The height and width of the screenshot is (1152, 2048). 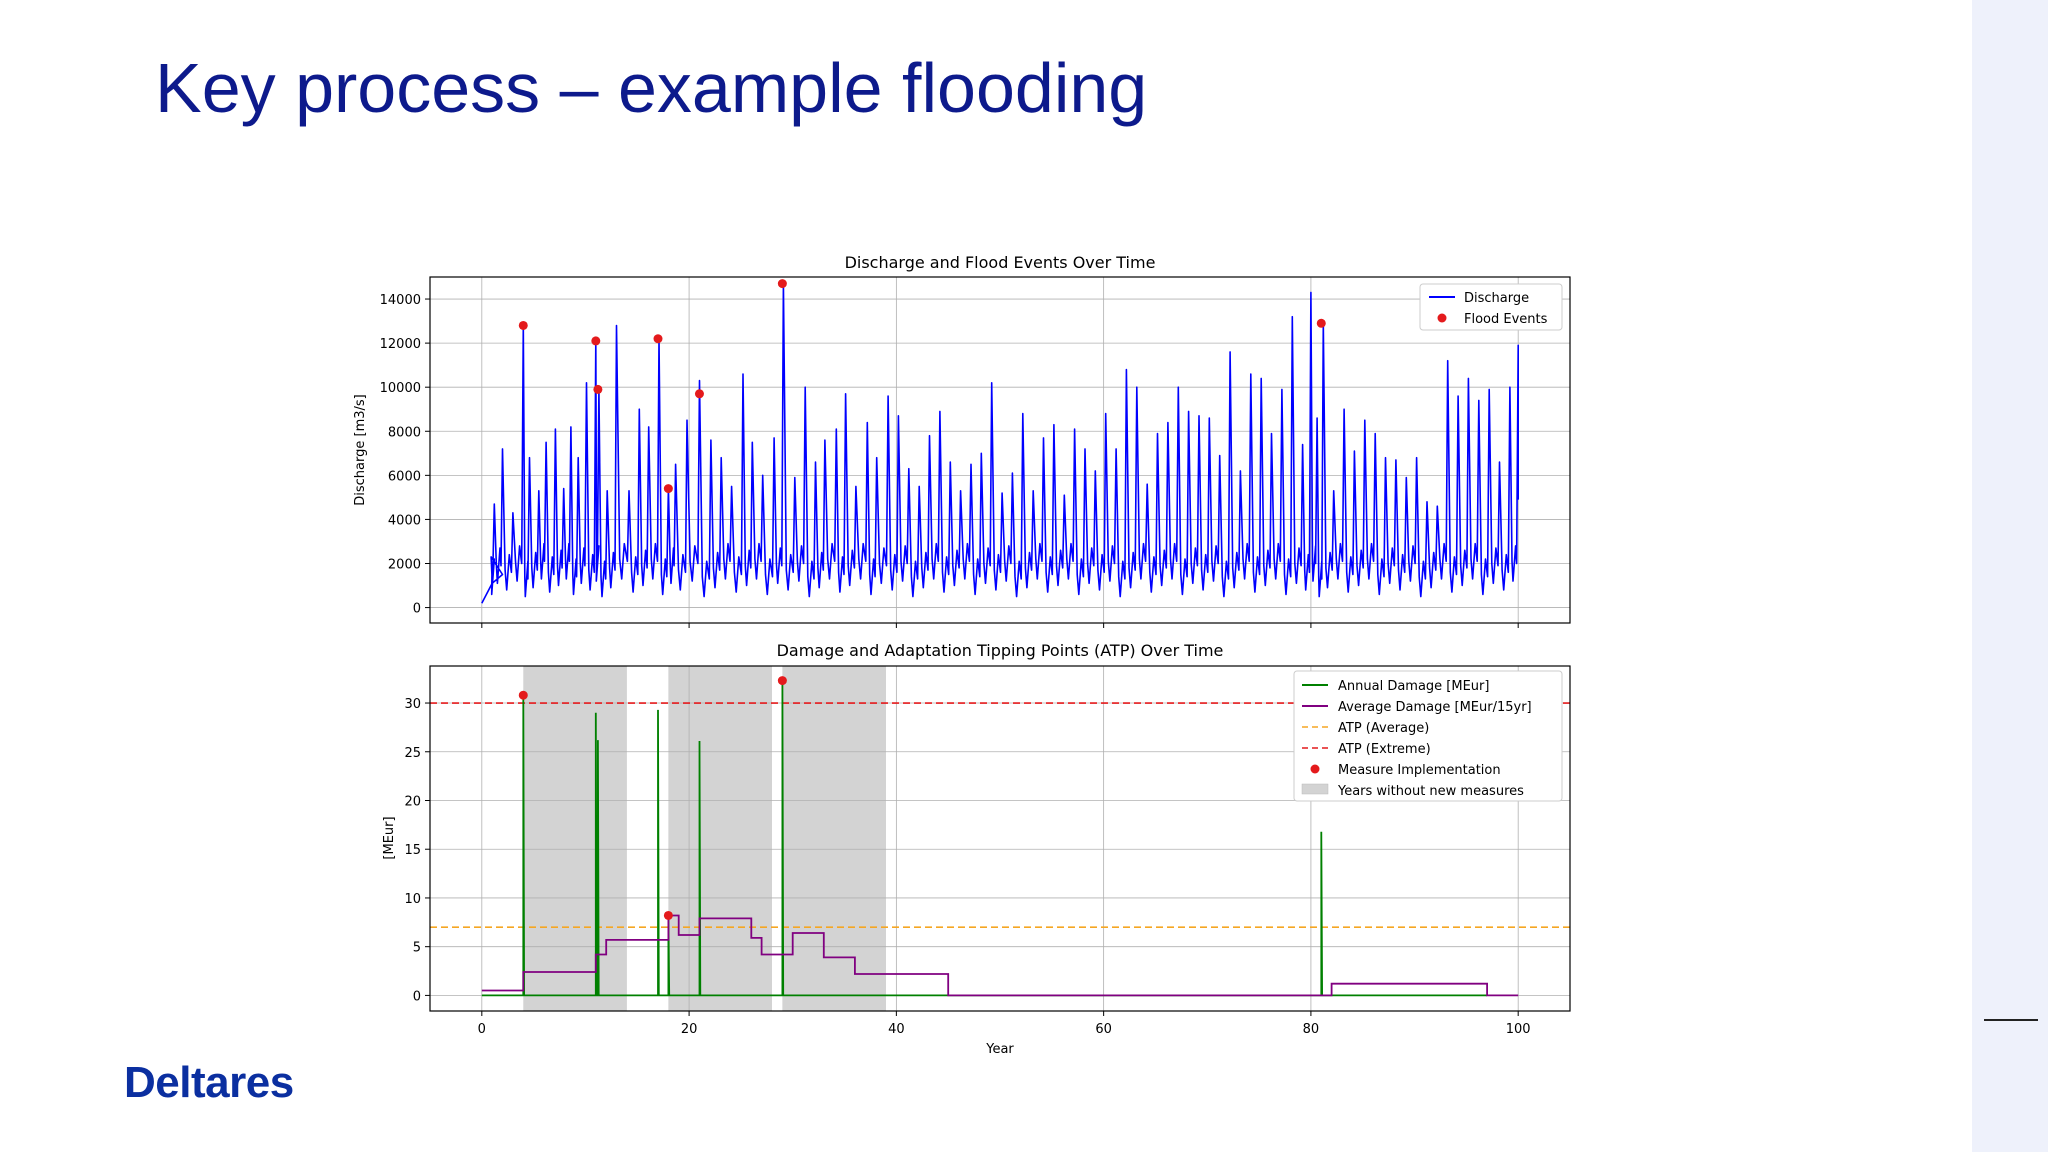 What do you see at coordinates (404, 432) in the screenshot?
I see `chart1-ytick-label: 8000` at bounding box center [404, 432].